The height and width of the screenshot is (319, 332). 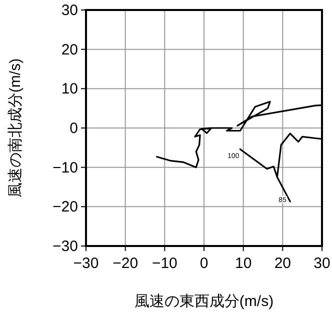 What do you see at coordinates (65, 246) in the screenshot?
I see `y-tick-label: −30` at bounding box center [65, 246].